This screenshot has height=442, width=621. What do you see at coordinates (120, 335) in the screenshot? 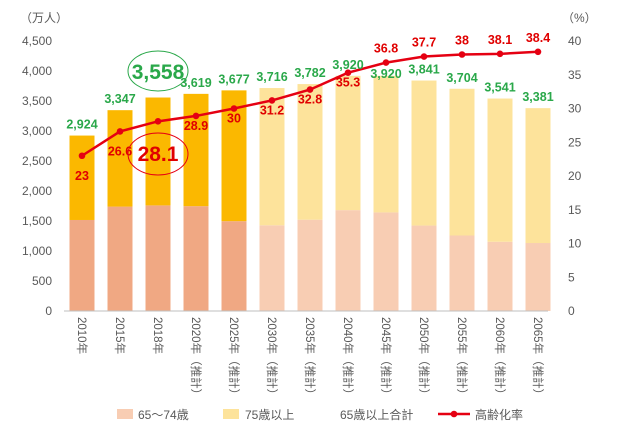
I see `category-label: 2015年` at bounding box center [120, 335].